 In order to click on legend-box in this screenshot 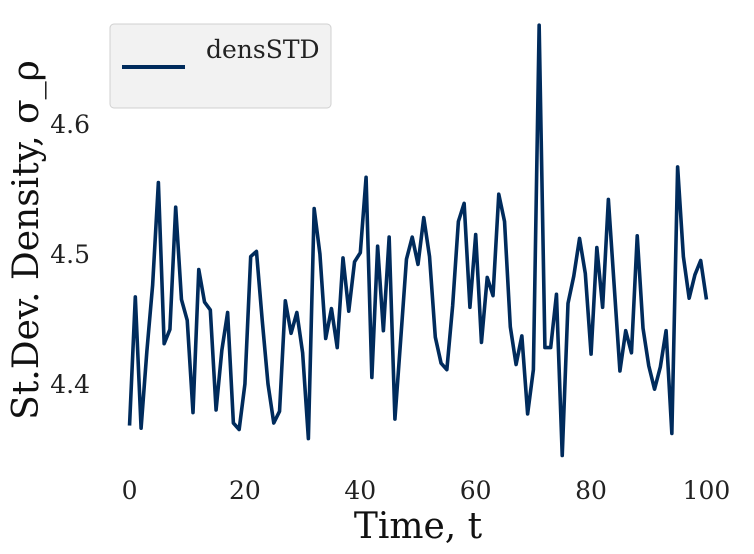, I will do `click(220, 66)`.